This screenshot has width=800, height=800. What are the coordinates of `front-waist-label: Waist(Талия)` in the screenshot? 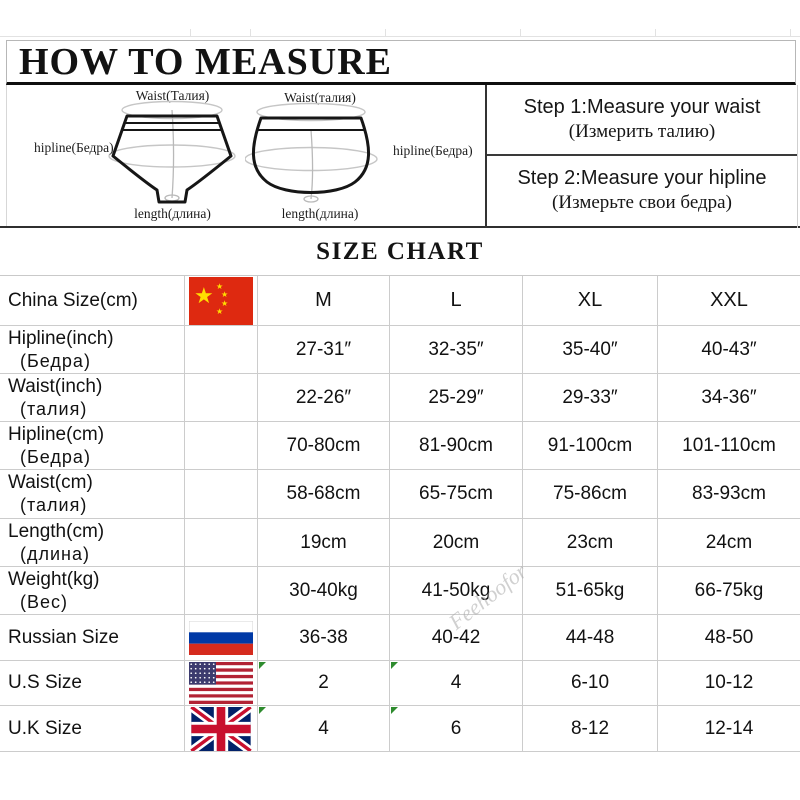 It's located at (172, 95).